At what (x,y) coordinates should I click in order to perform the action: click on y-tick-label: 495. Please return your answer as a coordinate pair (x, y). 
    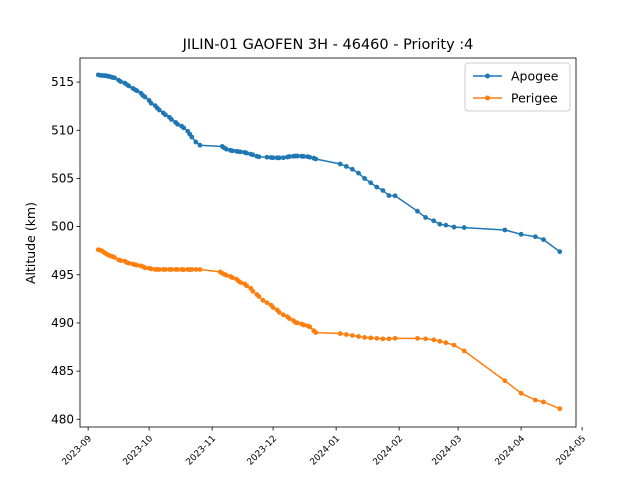
    Looking at the image, I should click on (62, 275).